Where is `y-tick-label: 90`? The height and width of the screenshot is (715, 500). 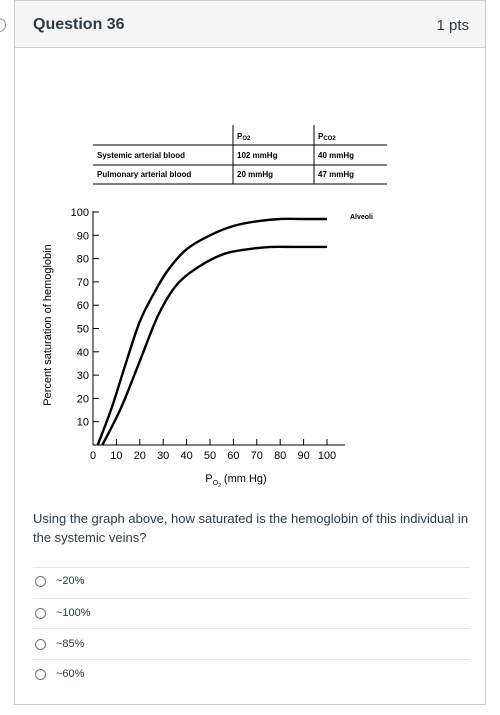 y-tick-label: 90 is located at coordinates (83, 236).